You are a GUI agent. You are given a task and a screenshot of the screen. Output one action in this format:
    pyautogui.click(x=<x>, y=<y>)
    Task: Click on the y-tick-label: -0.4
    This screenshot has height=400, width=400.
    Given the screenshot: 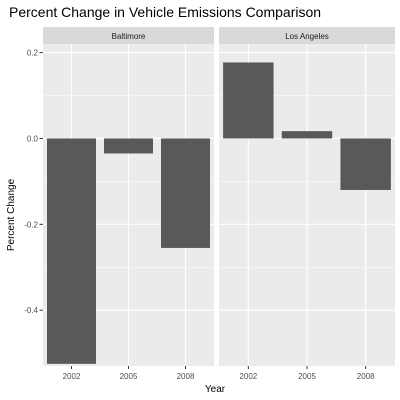 What is the action you would take?
    pyautogui.click(x=31, y=310)
    